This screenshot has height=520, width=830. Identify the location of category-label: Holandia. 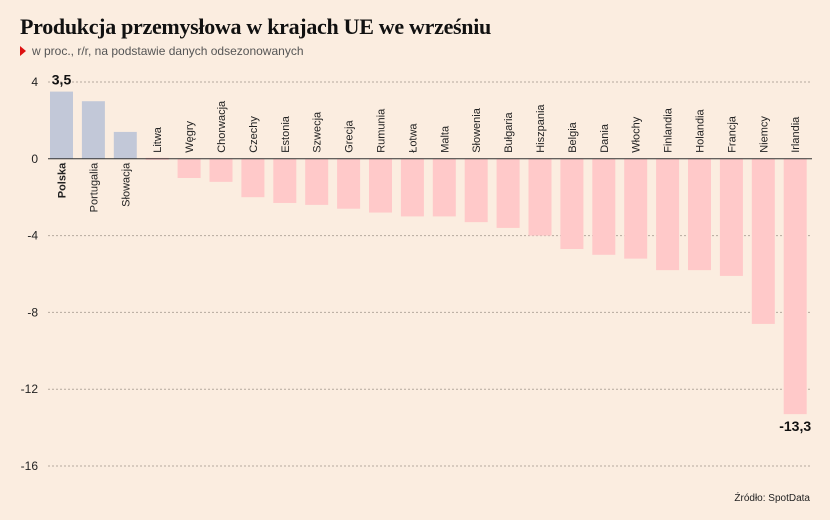
(701, 130).